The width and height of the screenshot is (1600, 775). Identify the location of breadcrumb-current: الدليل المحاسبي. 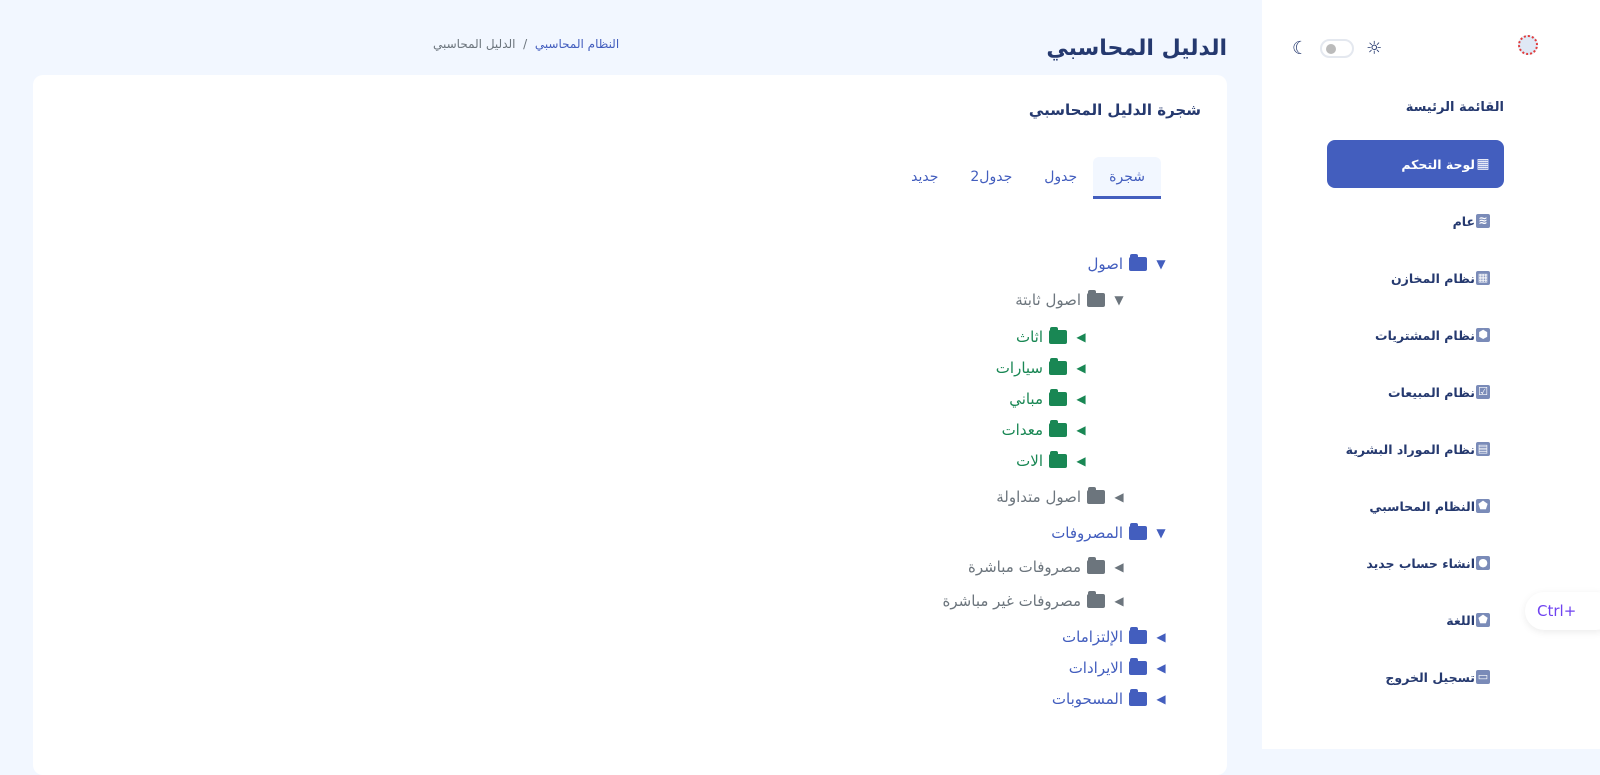
(474, 44).